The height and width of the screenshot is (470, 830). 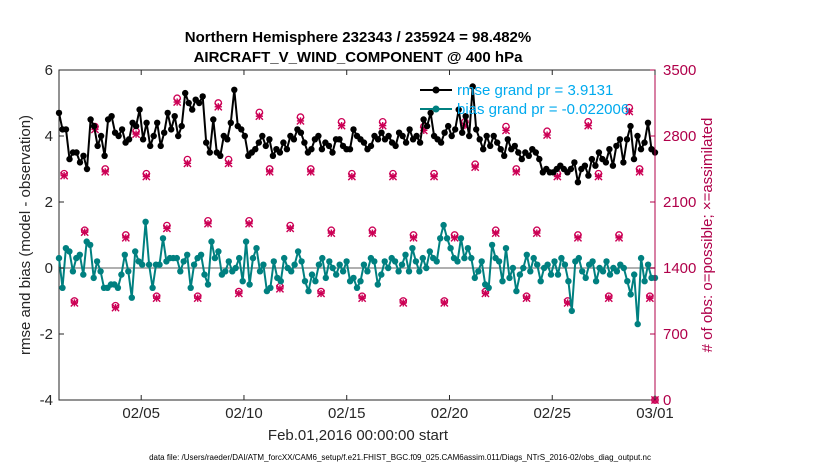 I want to click on x-tick-label: 03/01, so click(x=655, y=413).